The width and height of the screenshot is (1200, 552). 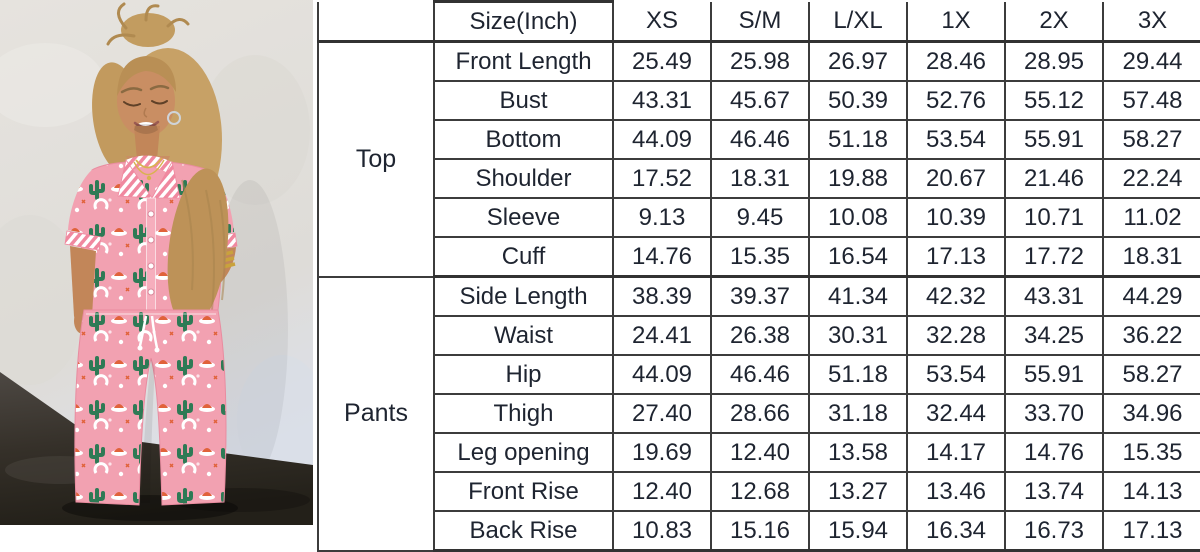 What do you see at coordinates (858, 452) in the screenshot?
I see `size-value: 13.58` at bounding box center [858, 452].